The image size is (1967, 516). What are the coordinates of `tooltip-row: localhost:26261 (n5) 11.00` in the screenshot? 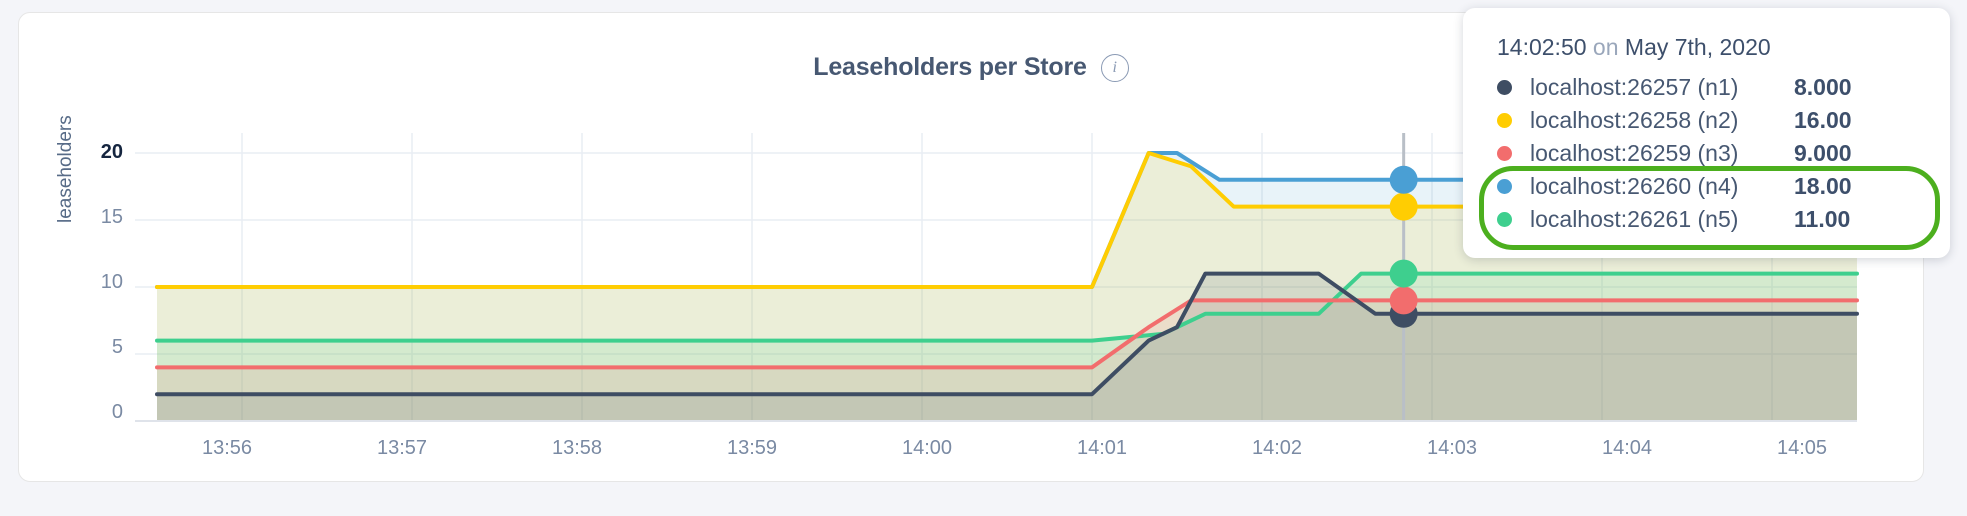 It's located at (1706, 219).